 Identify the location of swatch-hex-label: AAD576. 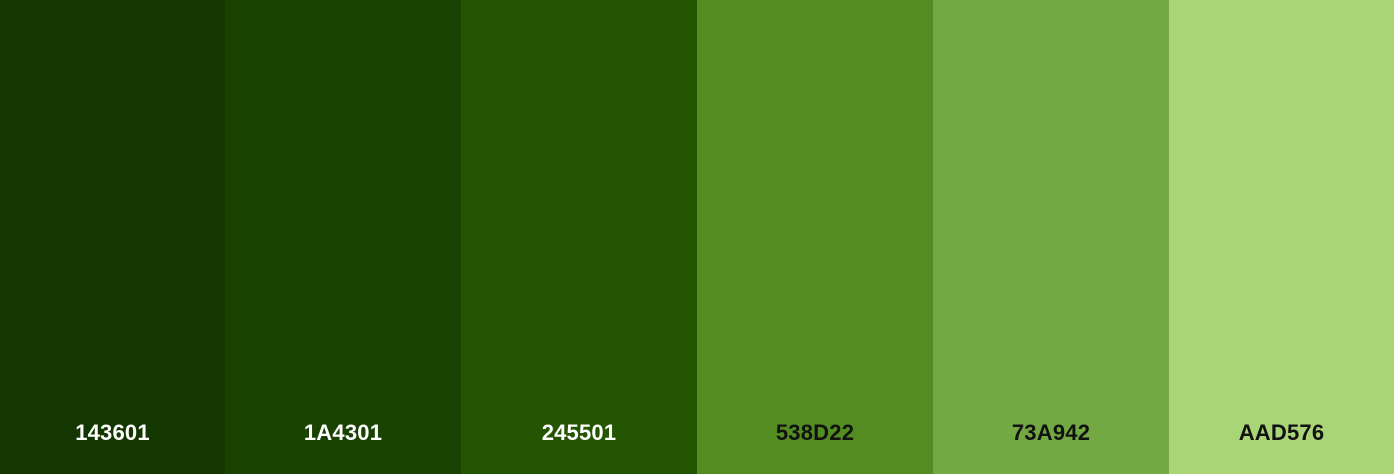
(1281, 432).